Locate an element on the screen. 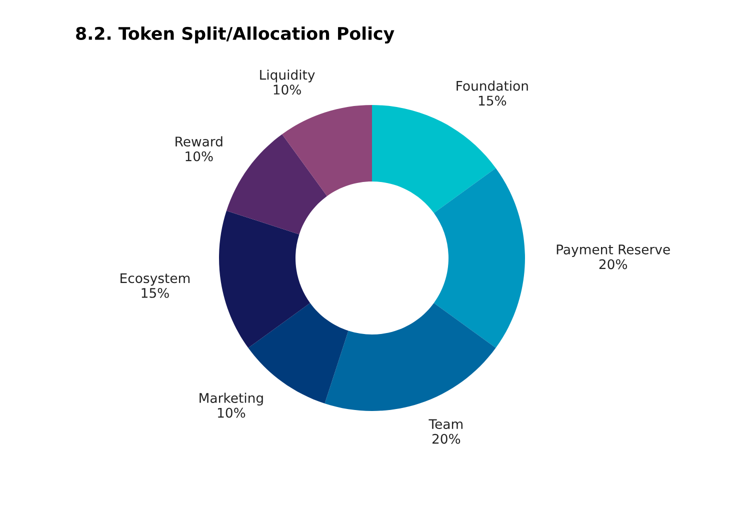  slice-label: Foundation is located at coordinates (492, 85).